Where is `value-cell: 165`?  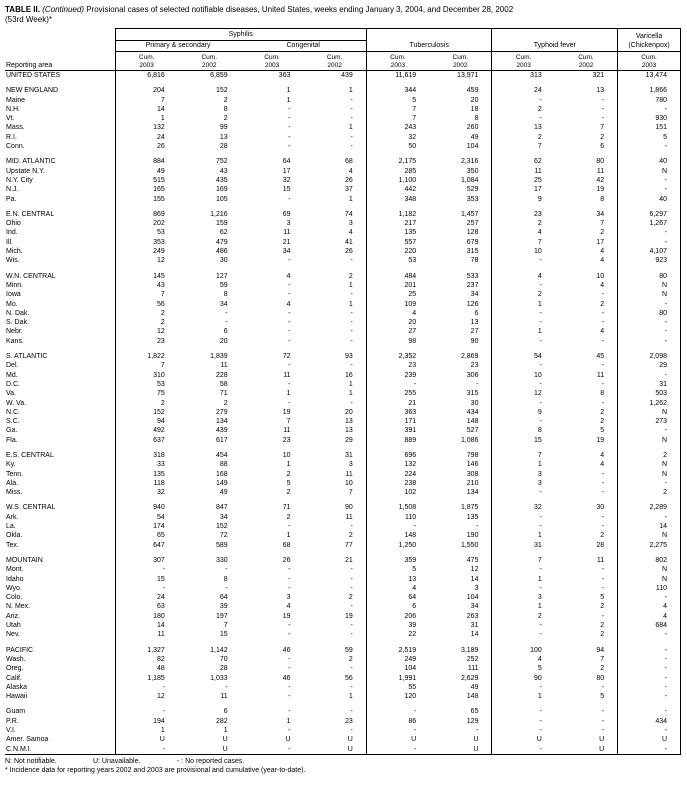 value-cell: 165 is located at coordinates (146, 190).